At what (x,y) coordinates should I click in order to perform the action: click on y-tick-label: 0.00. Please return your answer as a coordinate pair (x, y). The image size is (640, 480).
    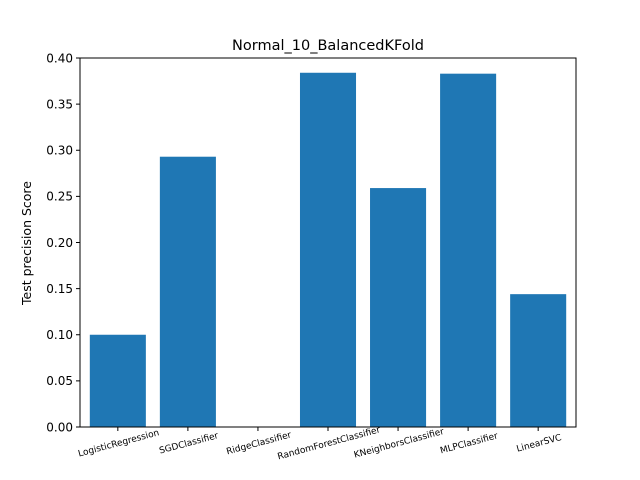
    Looking at the image, I should click on (59, 427).